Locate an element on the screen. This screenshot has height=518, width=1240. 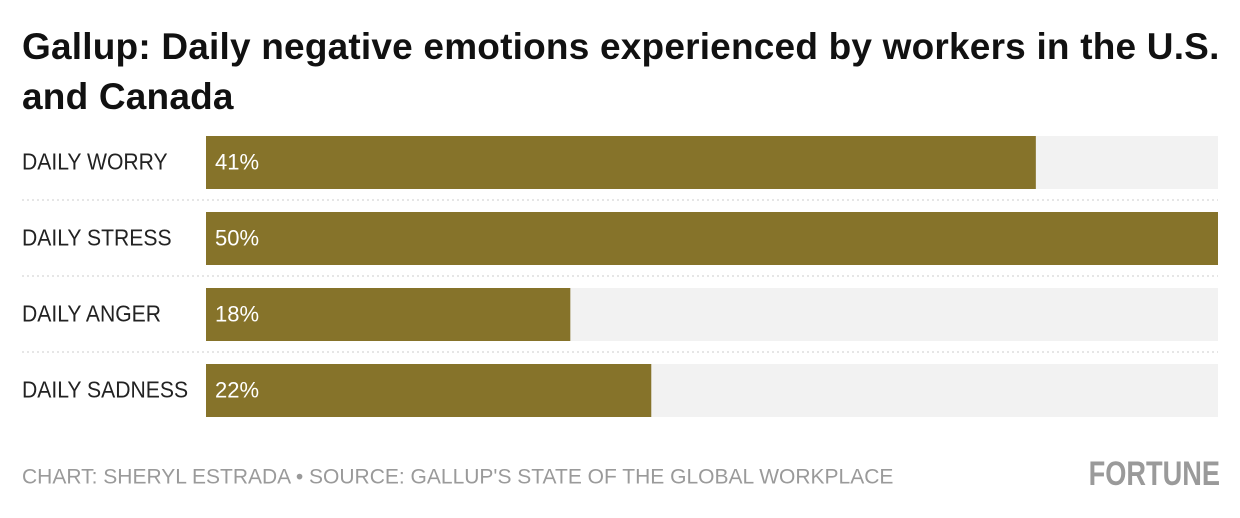
category-label: DAILY STRESS is located at coordinates (97, 238).